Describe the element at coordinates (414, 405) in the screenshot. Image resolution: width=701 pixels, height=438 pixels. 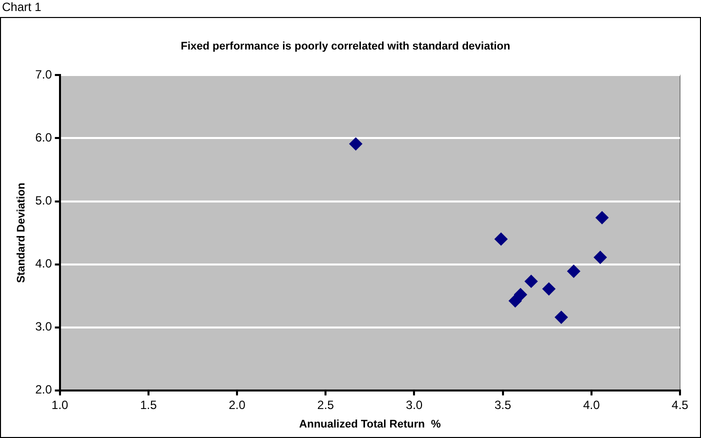
I see `x-tick-label: 3.0` at that location.